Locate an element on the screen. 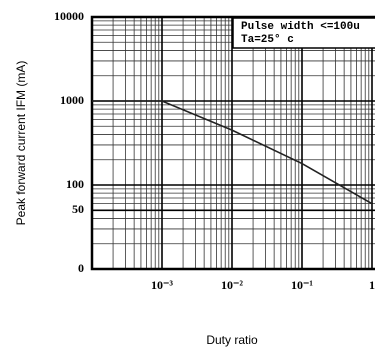 The height and width of the screenshot is (352, 375). x-tick-label: 10⁻² is located at coordinates (232, 285).